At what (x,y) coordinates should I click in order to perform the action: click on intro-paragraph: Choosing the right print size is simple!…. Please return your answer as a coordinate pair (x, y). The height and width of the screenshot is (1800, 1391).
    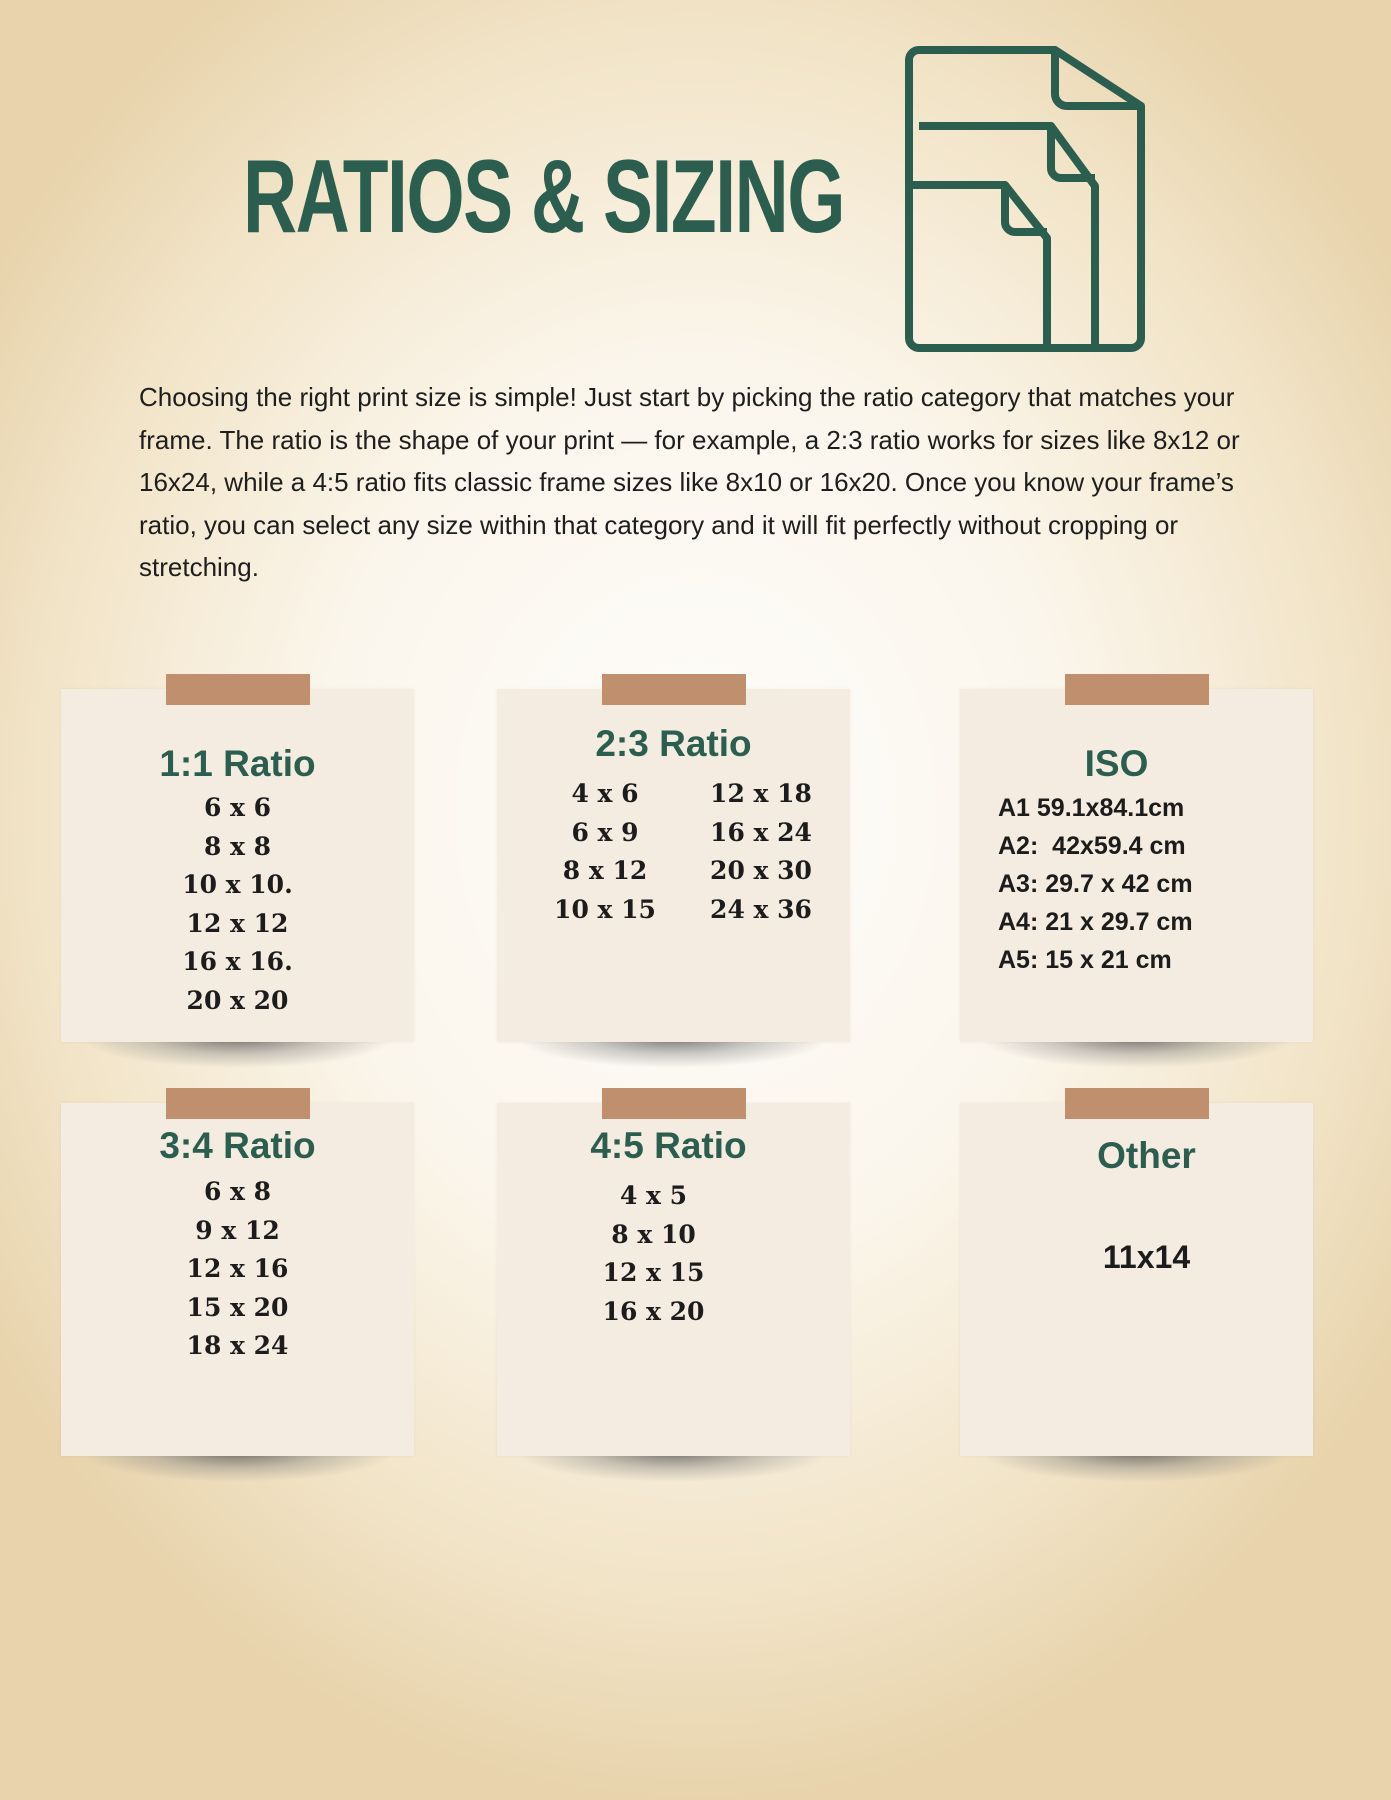
    Looking at the image, I should click on (689, 482).